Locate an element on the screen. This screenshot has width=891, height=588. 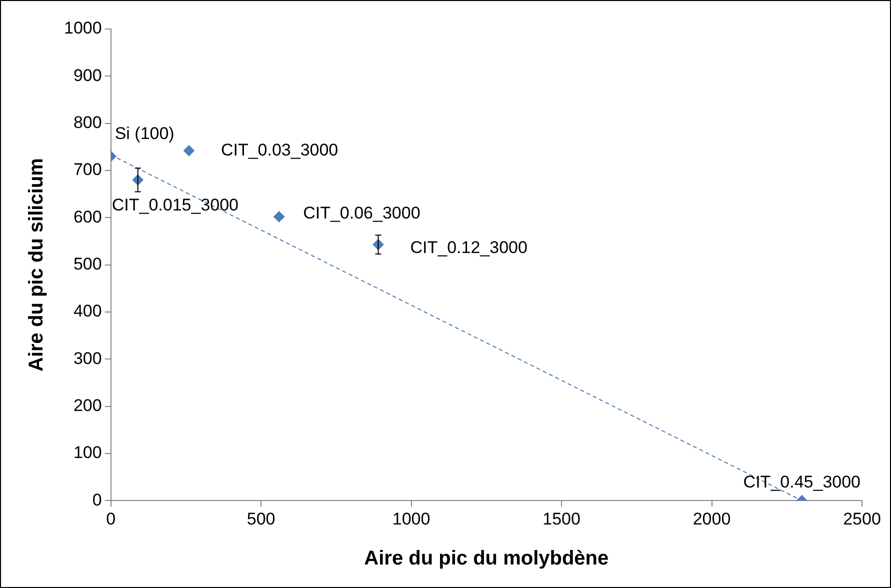
x-tick-label: 1000 is located at coordinates (411, 518).